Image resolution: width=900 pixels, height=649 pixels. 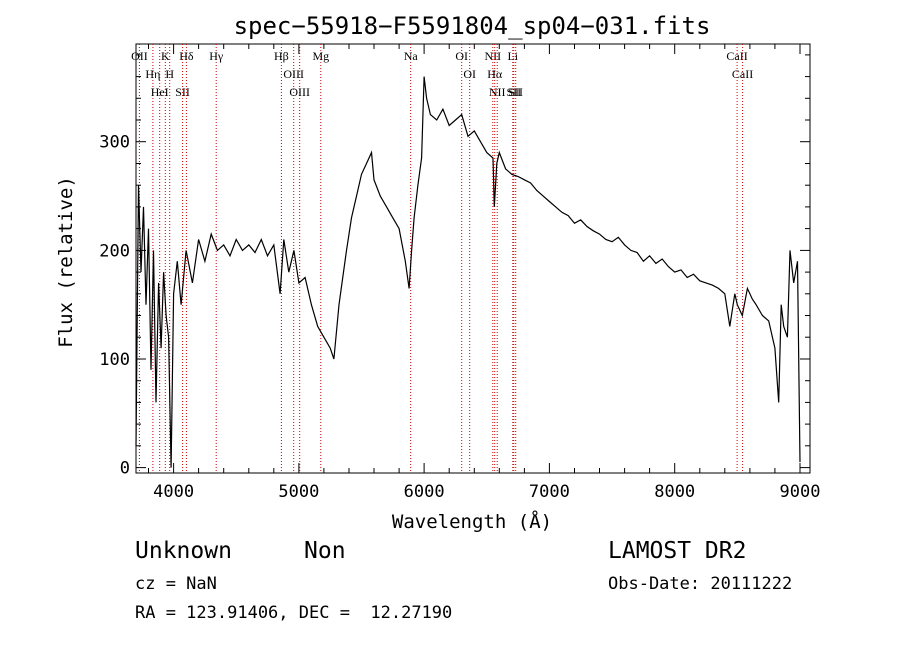 What do you see at coordinates (160, 92) in the screenshot?
I see `line-marker-label: HeI` at bounding box center [160, 92].